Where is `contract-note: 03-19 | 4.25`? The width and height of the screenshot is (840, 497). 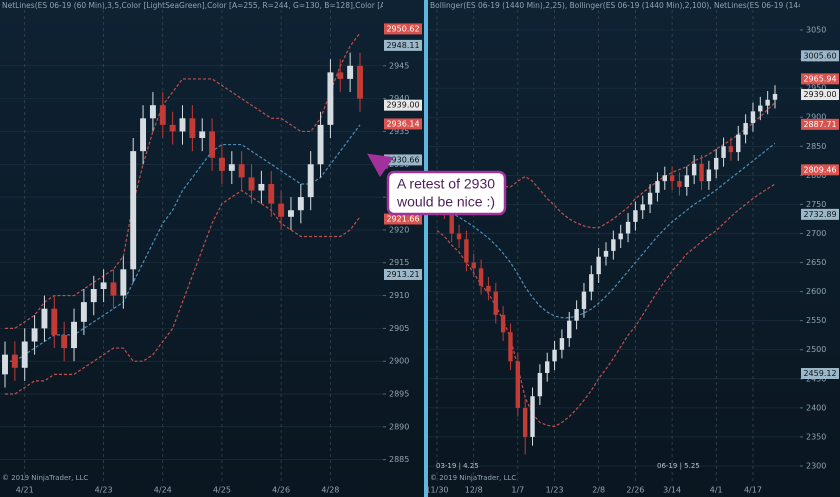
contract-note: 03-19 | 4.25 is located at coordinates (457, 466).